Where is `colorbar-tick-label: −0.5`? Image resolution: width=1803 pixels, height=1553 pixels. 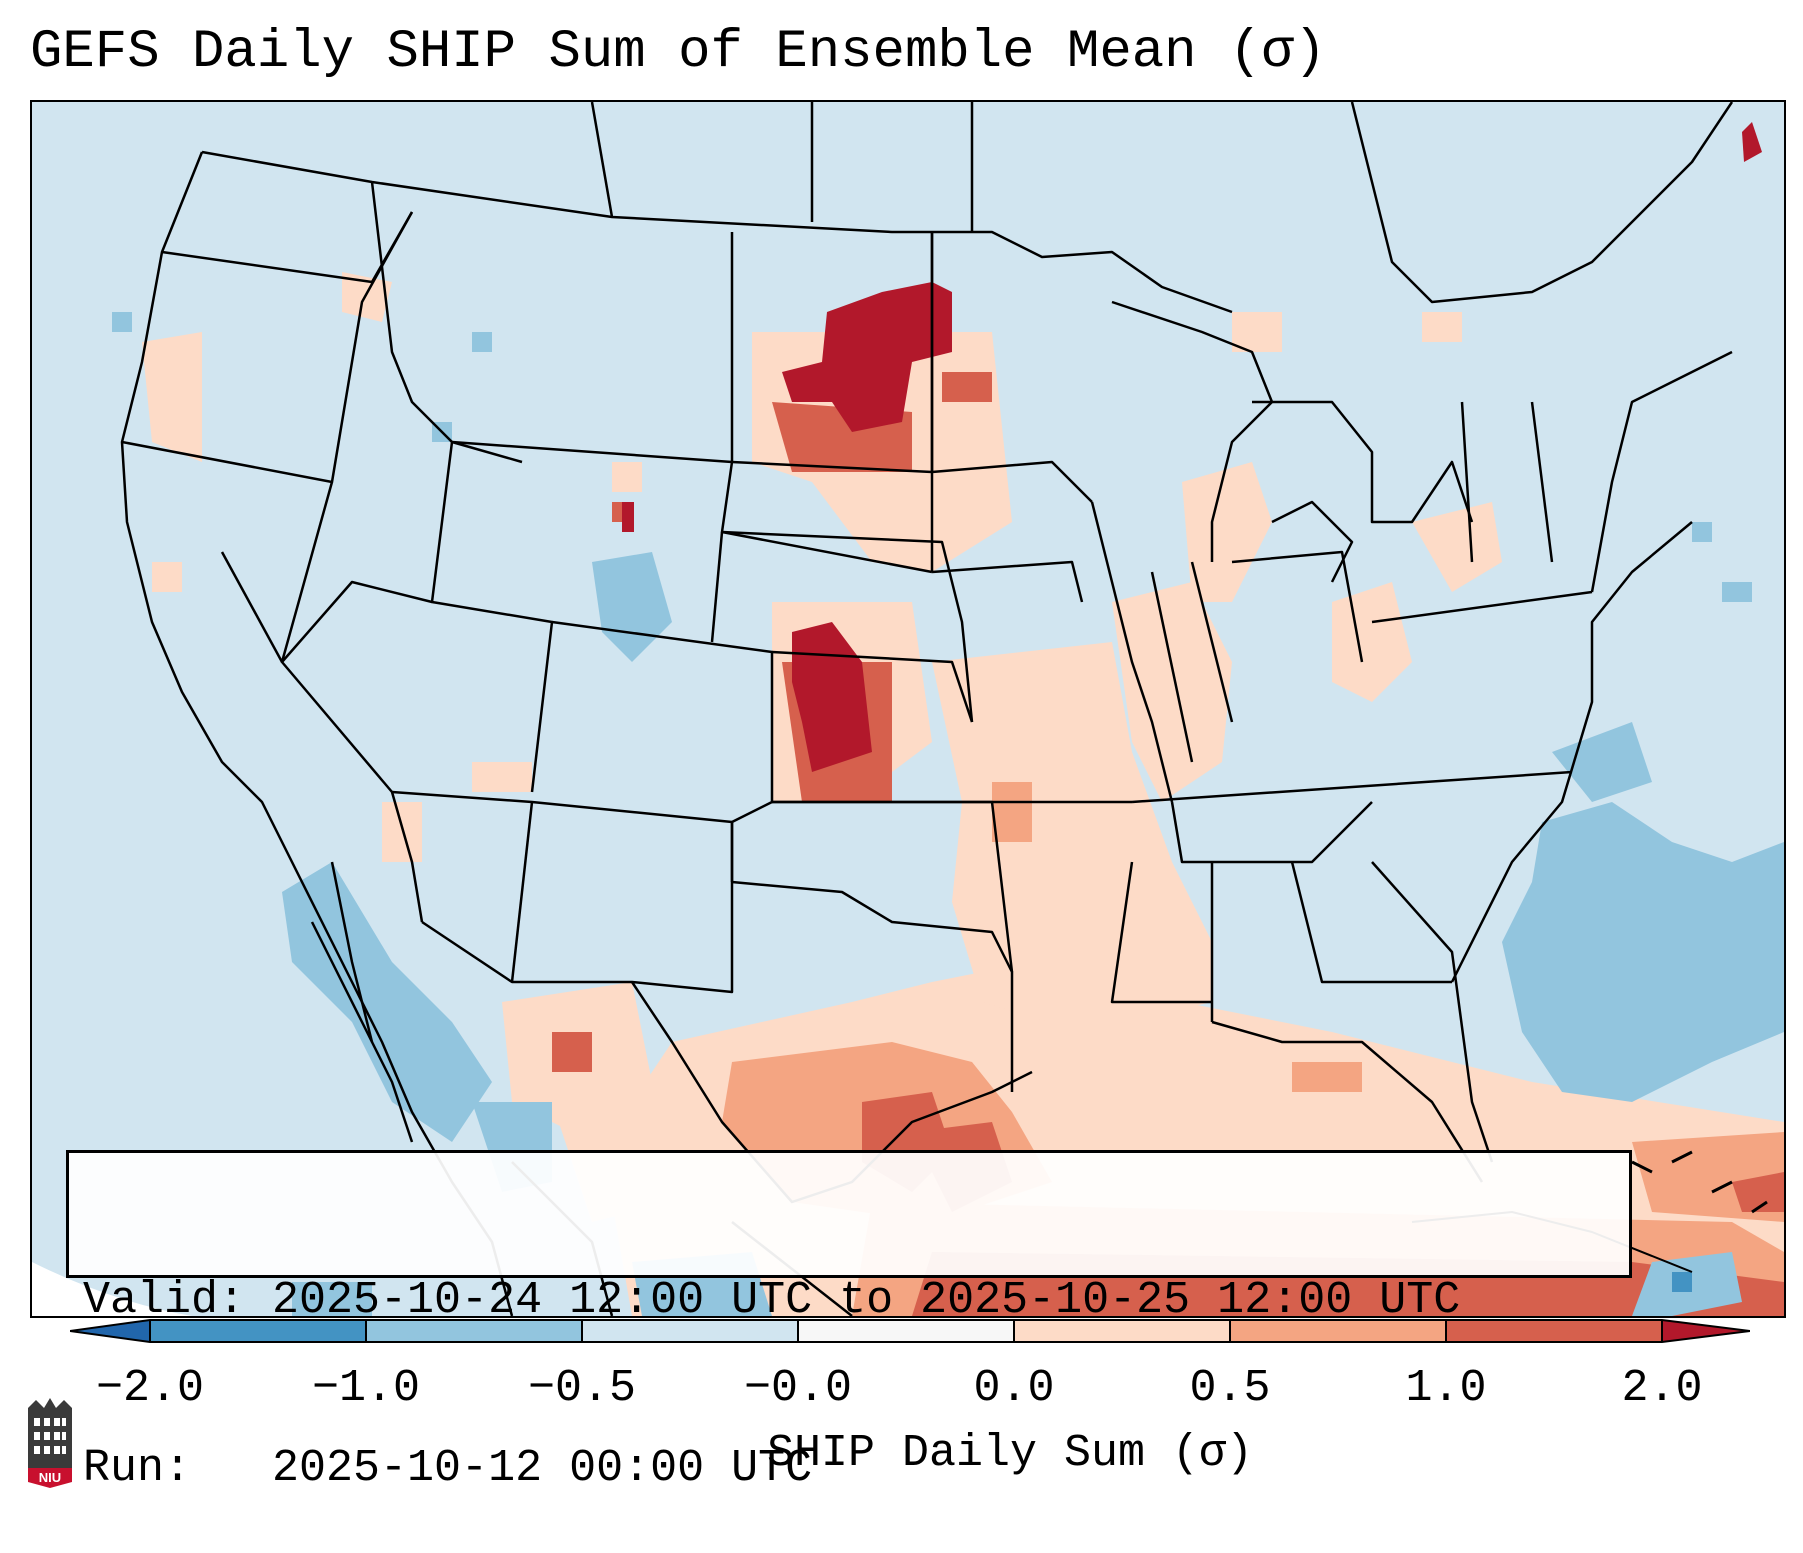
colorbar-tick-label: −0.5 is located at coordinates (582, 1388).